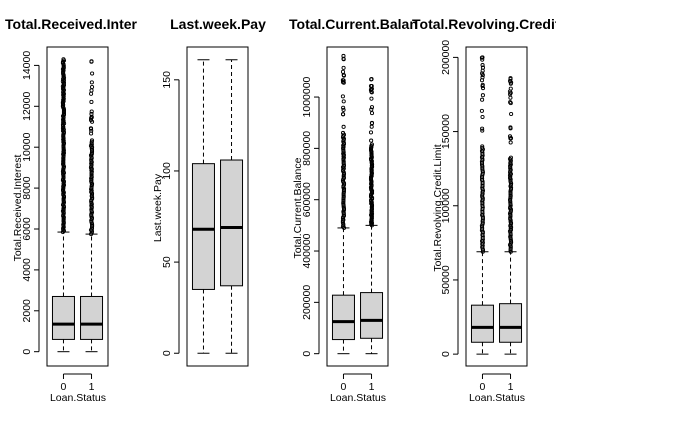 The image size is (693, 426). What do you see at coordinates (27, 270) in the screenshot?
I see `y-tick-label: 4000` at bounding box center [27, 270].